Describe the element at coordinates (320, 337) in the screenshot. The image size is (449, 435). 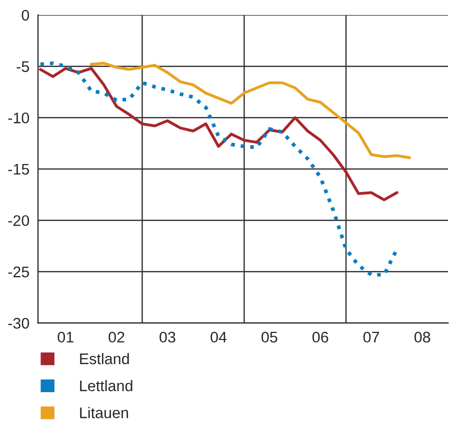
I see `x-tick-label: 06` at that location.